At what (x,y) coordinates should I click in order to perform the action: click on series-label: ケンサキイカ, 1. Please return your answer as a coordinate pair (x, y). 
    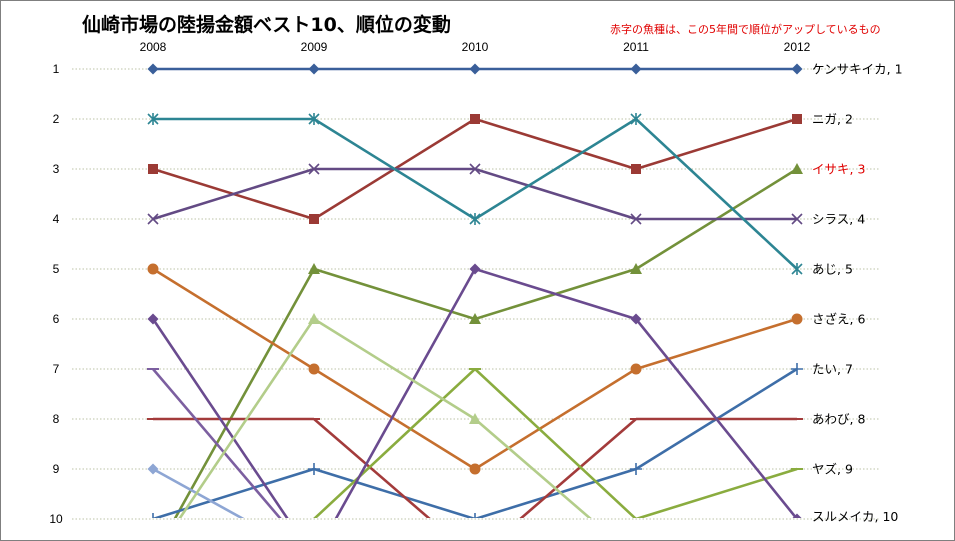
    Looking at the image, I should click on (857, 69).